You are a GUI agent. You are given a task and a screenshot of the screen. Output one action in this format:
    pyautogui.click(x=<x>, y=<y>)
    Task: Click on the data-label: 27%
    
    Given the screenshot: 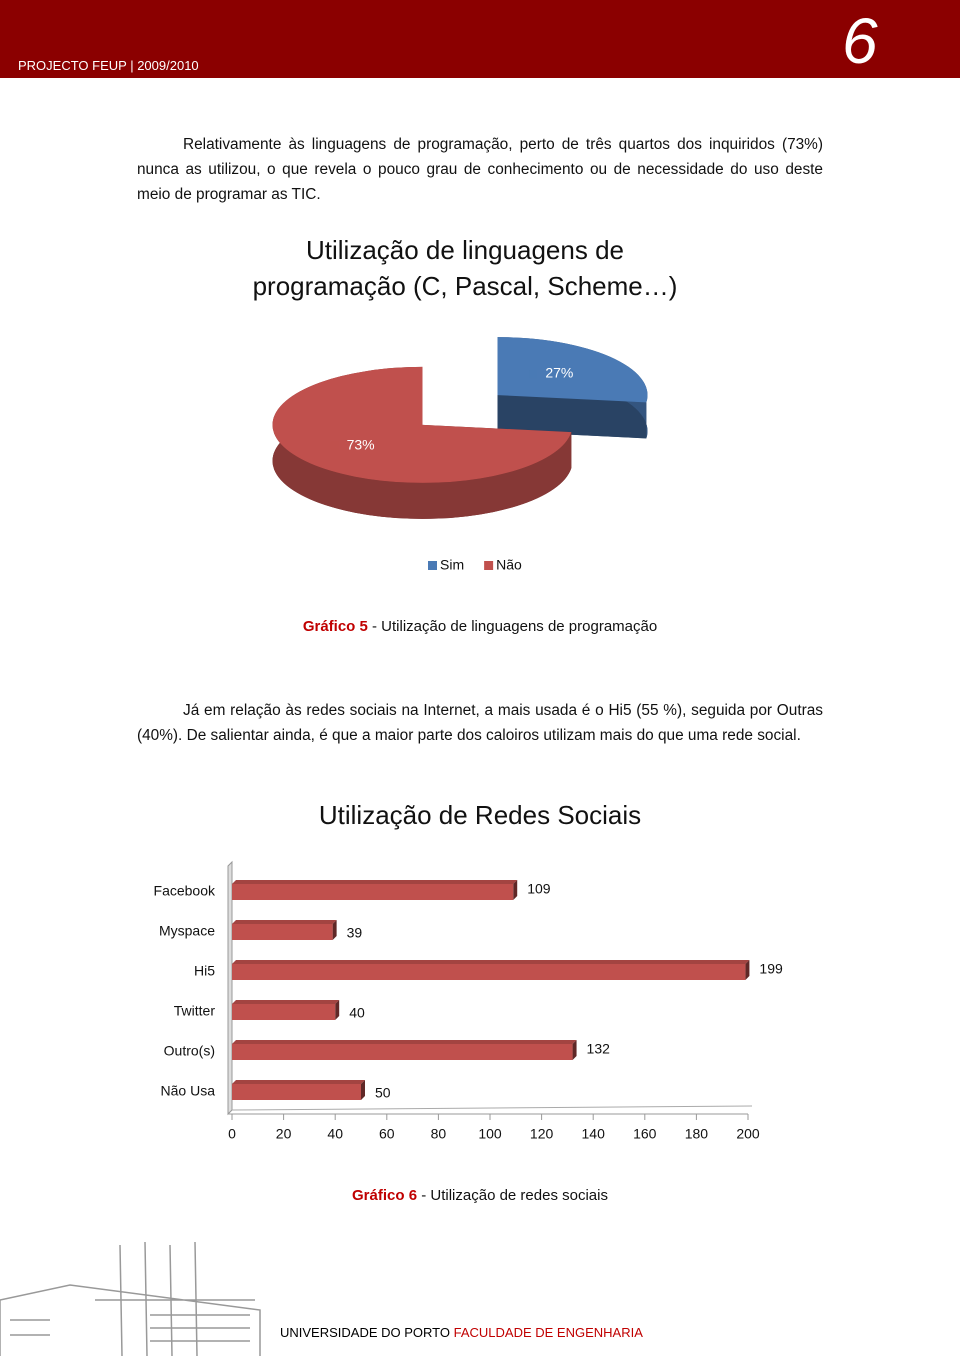 What is the action you would take?
    pyautogui.click(x=559, y=373)
    